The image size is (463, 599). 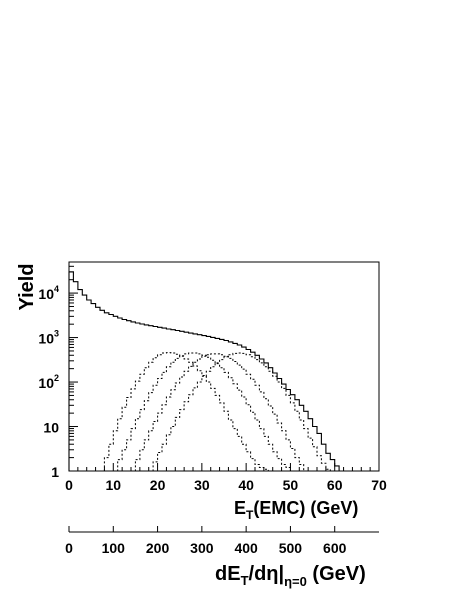 I want to click on secondary-tick-label: 500, so click(x=291, y=548).